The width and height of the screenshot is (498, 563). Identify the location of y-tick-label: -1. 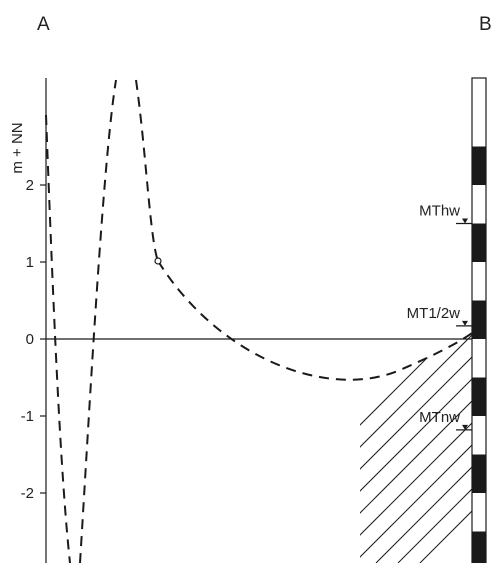
(27, 416).